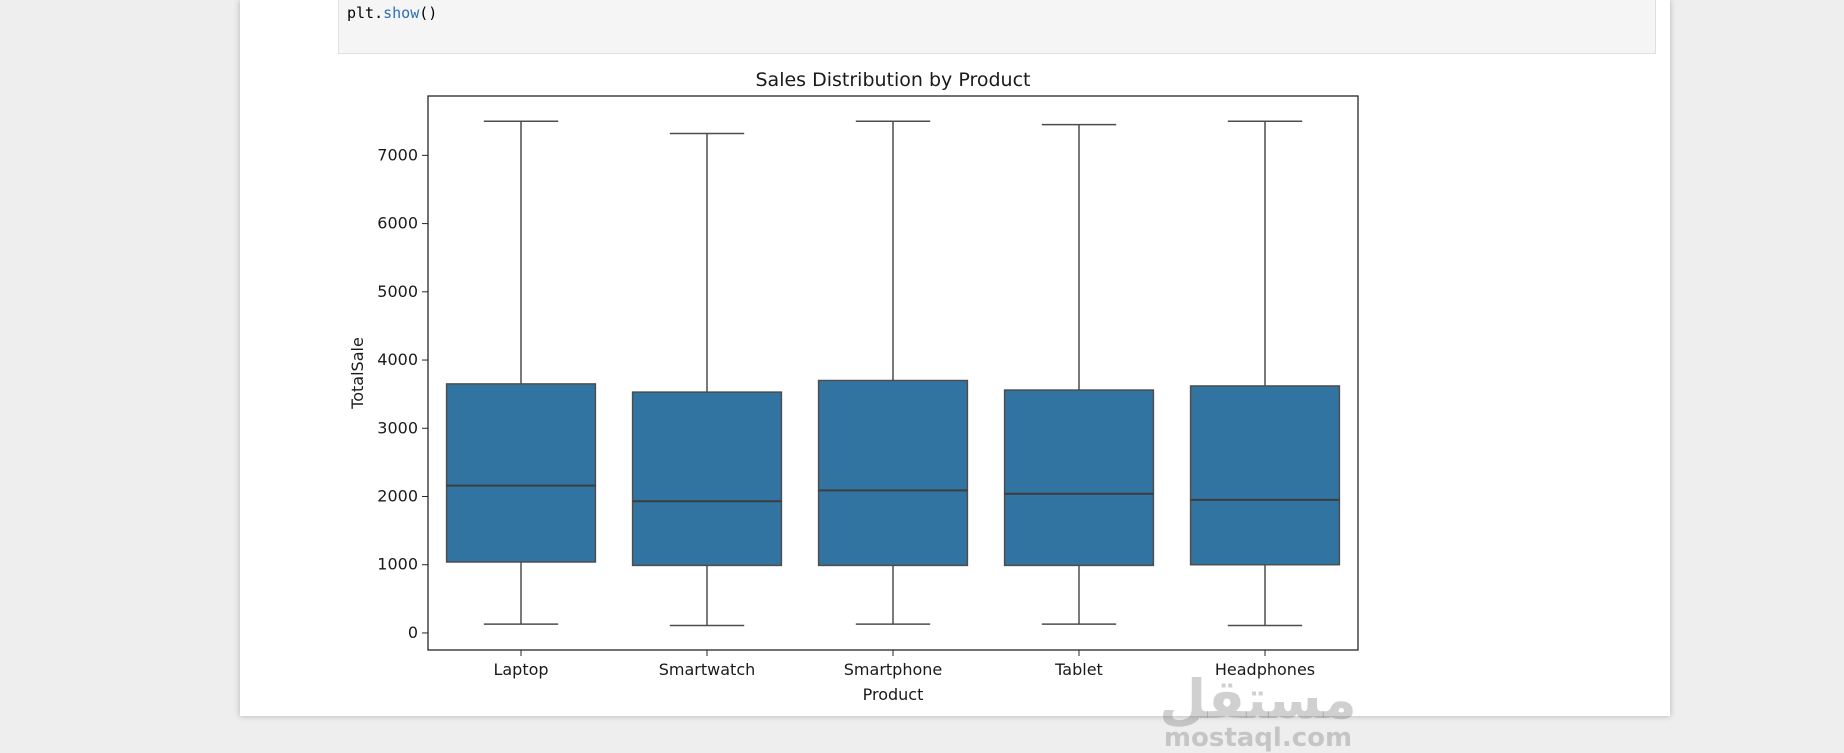  Describe the element at coordinates (707, 479) in the screenshot. I see `box-smartwatch` at that location.